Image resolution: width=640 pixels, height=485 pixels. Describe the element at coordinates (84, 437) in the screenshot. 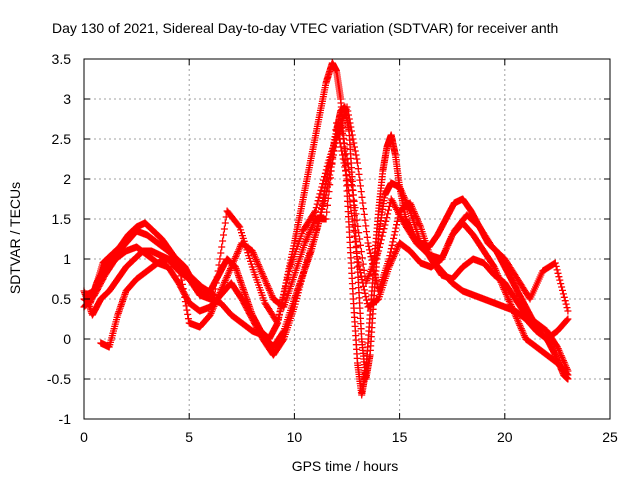

I see `x-tick-label: 0` at that location.